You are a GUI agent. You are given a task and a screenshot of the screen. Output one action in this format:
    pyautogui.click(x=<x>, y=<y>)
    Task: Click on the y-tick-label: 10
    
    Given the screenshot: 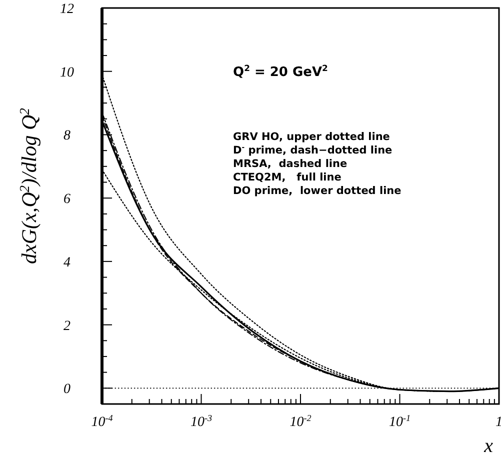 What is the action you would take?
    pyautogui.click(x=67, y=72)
    